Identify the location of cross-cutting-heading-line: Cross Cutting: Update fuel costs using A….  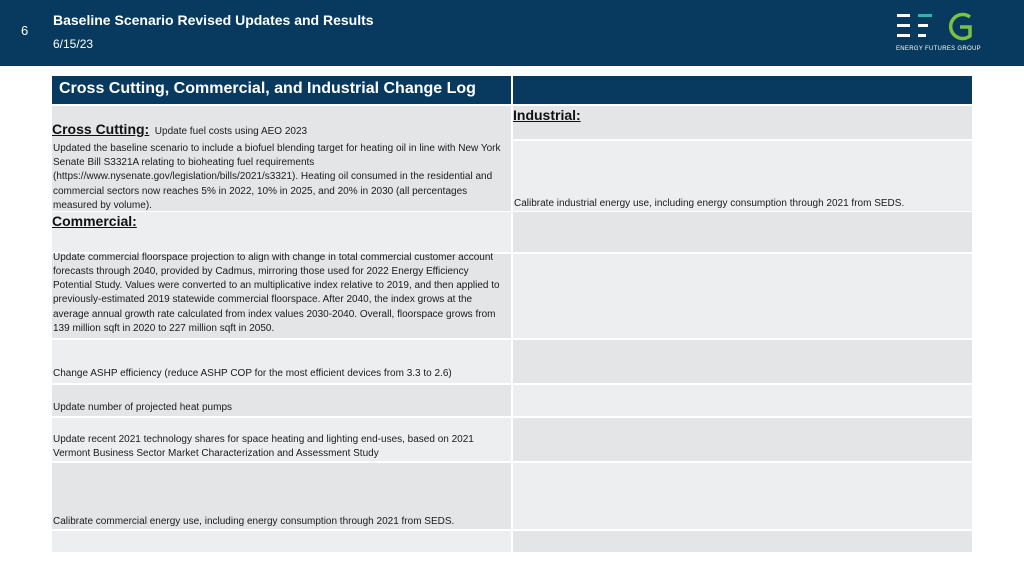
(179, 130).